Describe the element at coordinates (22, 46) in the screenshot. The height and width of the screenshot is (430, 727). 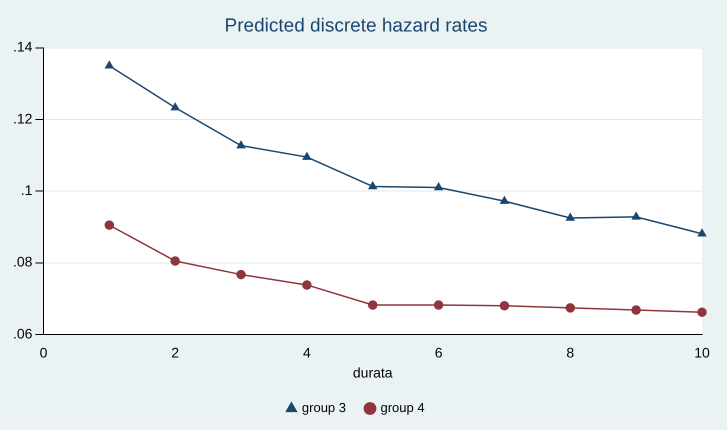
I see `y-tick-label: .14` at that location.